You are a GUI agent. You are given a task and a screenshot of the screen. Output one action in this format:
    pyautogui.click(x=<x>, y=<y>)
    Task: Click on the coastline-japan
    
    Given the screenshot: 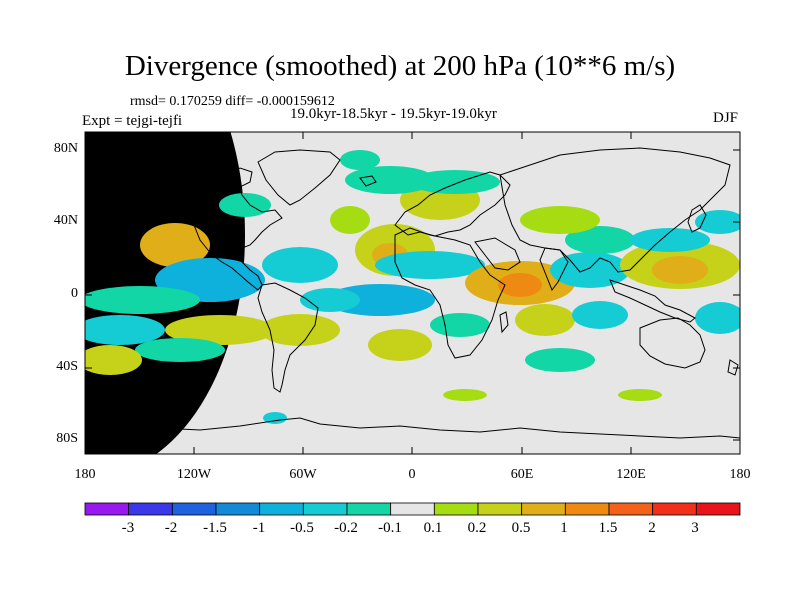 What is the action you would take?
    pyautogui.click(x=697, y=218)
    